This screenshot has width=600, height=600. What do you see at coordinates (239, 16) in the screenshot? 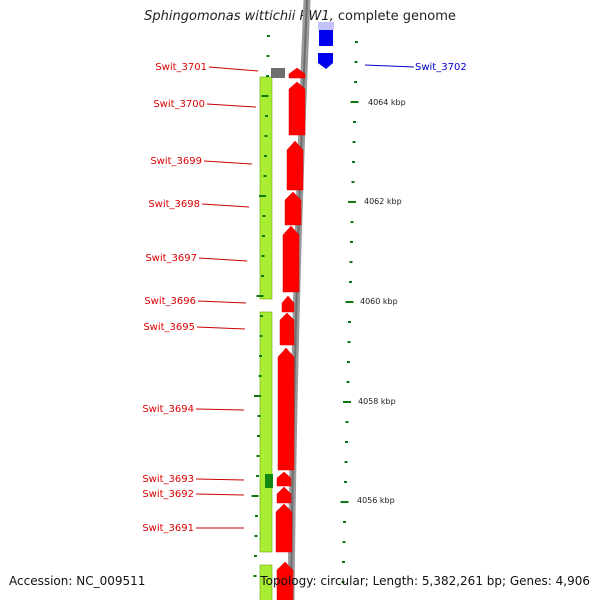
I see `organism-name: Sphingomonas wittichii RW1,` at bounding box center [239, 16].